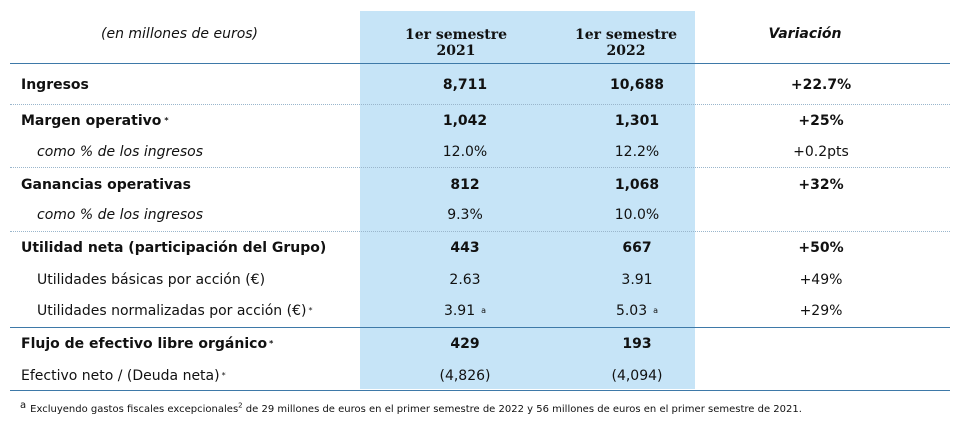  I want to click on value-text: 3.91, so click(459, 311).